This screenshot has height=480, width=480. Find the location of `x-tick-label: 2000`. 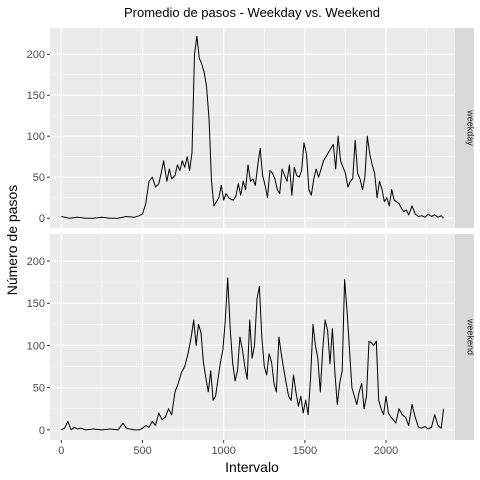

x-tick-label: 2000 is located at coordinates (386, 451).